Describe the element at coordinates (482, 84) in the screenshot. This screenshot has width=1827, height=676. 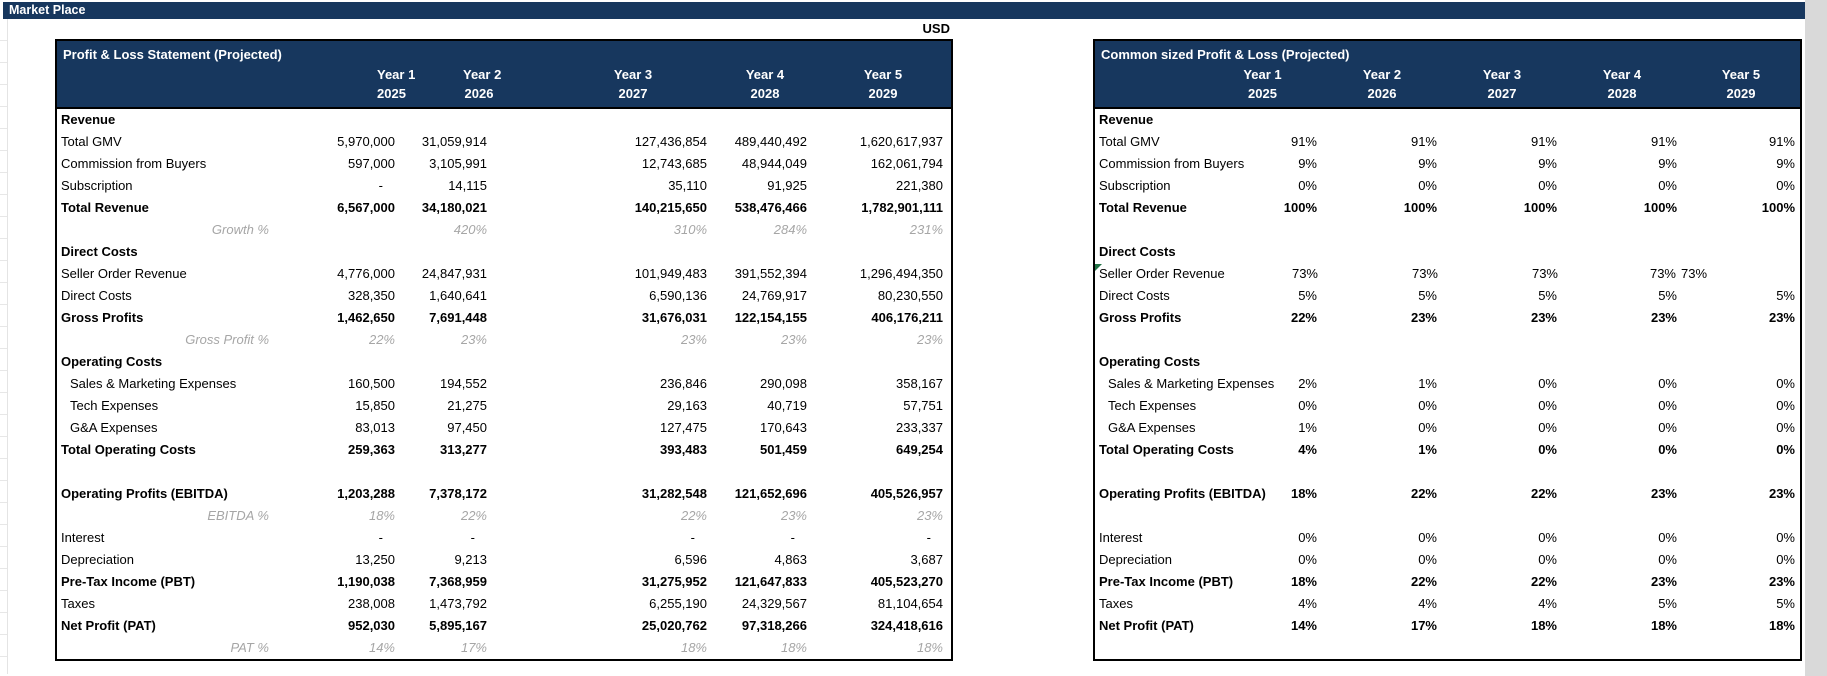
I see `year-column-header: Year 2 2026` at that location.